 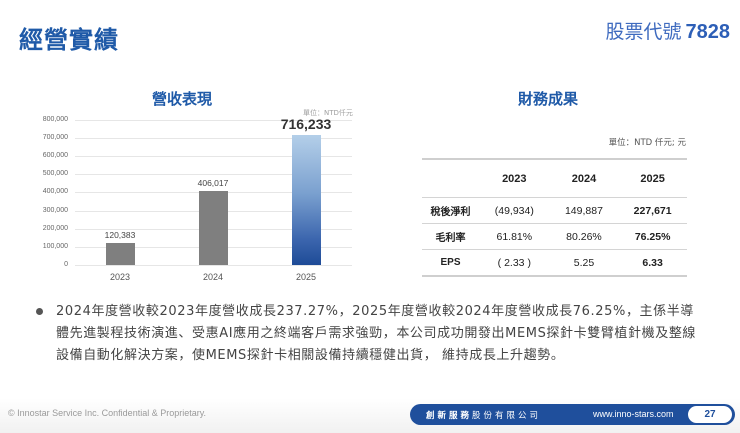 What do you see at coordinates (652, 236) in the screenshot?
I see `table-cell: 76.25%` at bounding box center [652, 236].